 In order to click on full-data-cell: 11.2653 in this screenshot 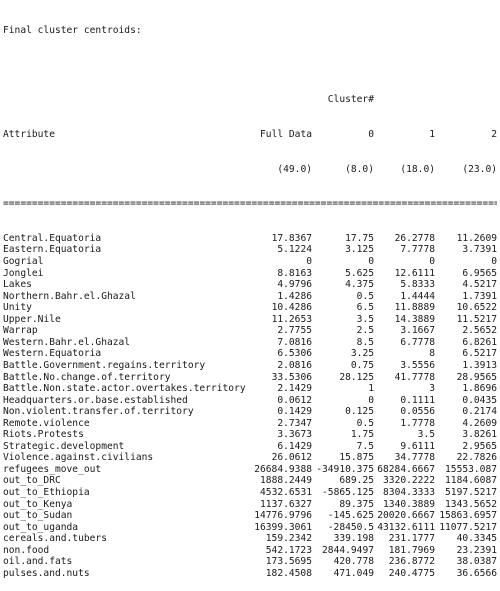, I will do `click(291, 319)`.